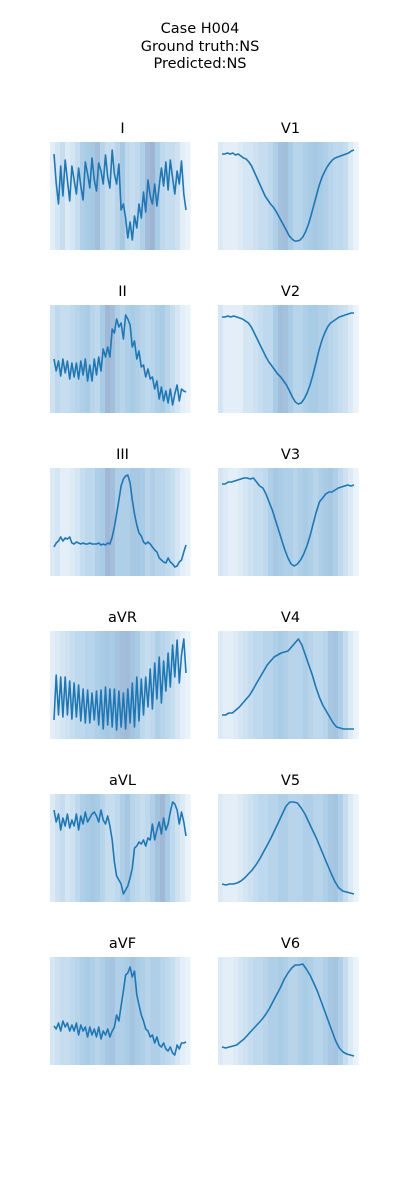  What do you see at coordinates (288, 195) in the screenshot?
I see `ecg-trace-v1` at bounding box center [288, 195].